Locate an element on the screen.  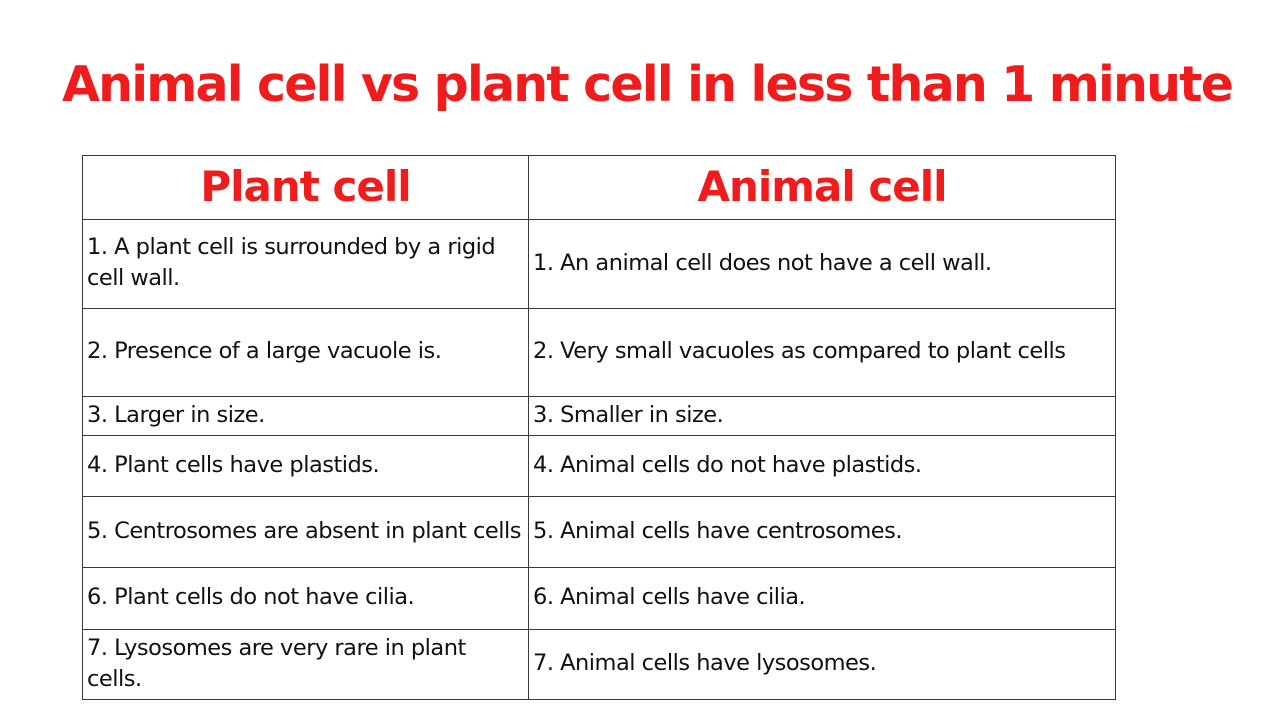
table-row: 3. Larger in size. 3. Smaller in size. is located at coordinates (599, 416).